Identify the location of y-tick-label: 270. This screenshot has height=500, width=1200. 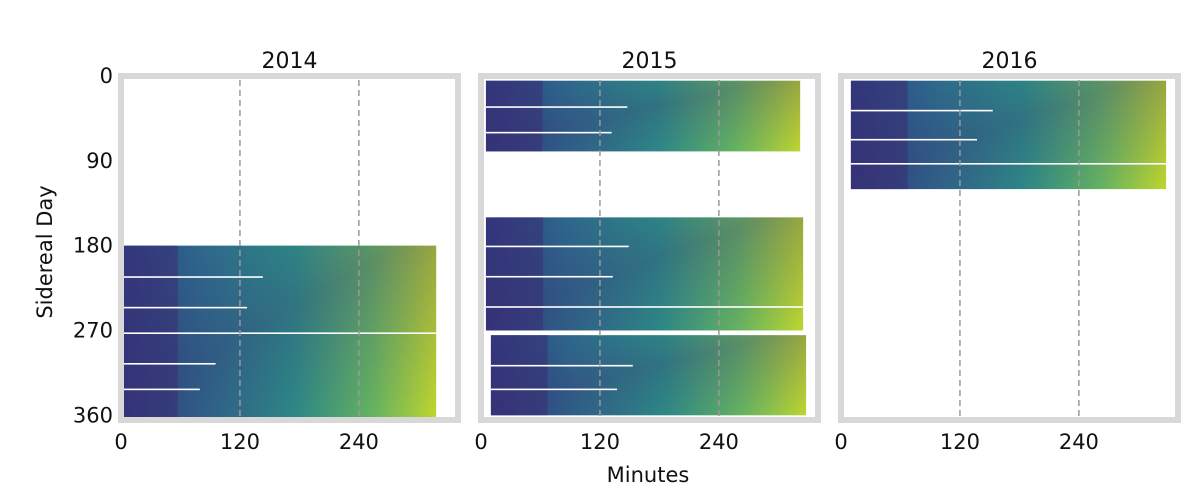
(93, 330).